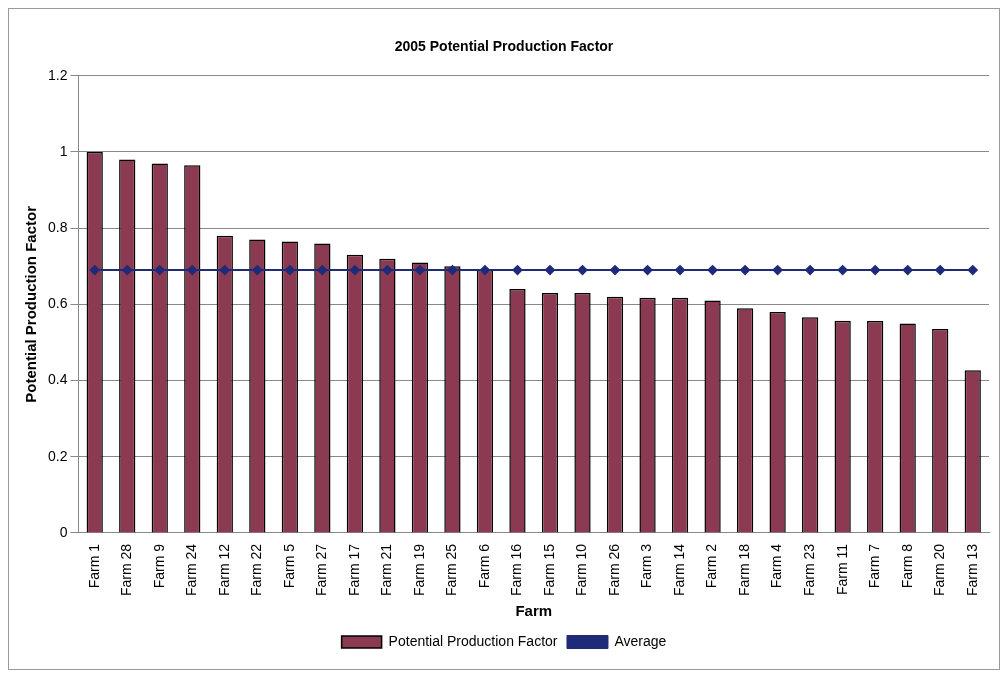  Describe the element at coordinates (841, 569) in the screenshot. I see `x-tick-label: Farm 11` at that location.